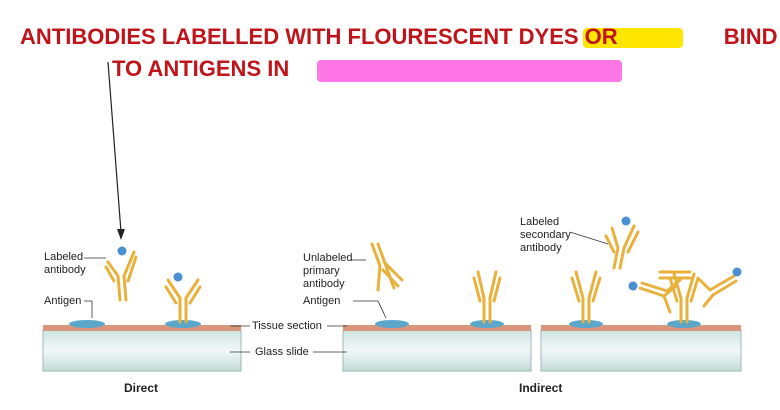  I want to click on unlabeled-primary-antibody-free, so click(387, 267).